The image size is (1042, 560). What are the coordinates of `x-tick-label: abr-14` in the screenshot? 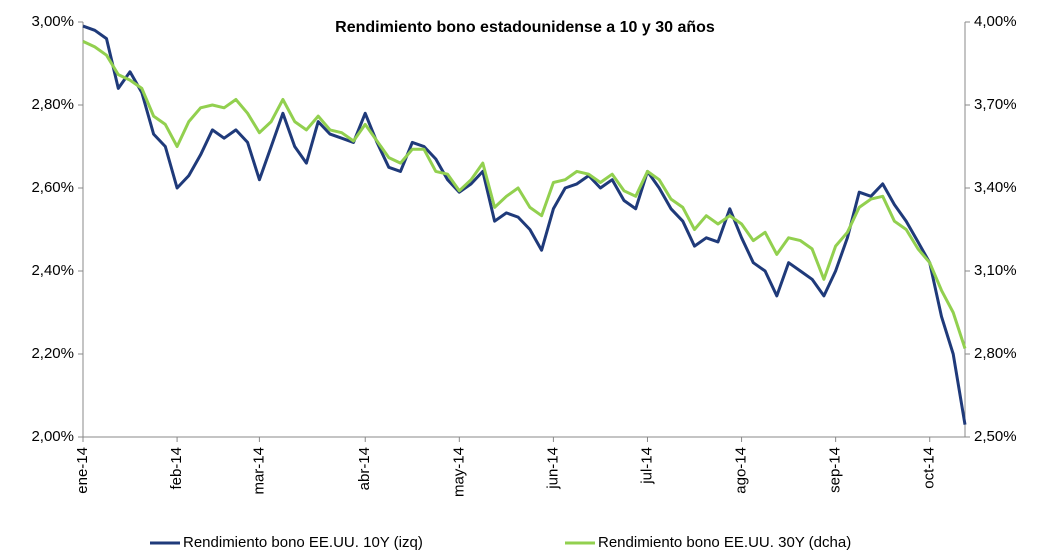 It's located at (364, 468).